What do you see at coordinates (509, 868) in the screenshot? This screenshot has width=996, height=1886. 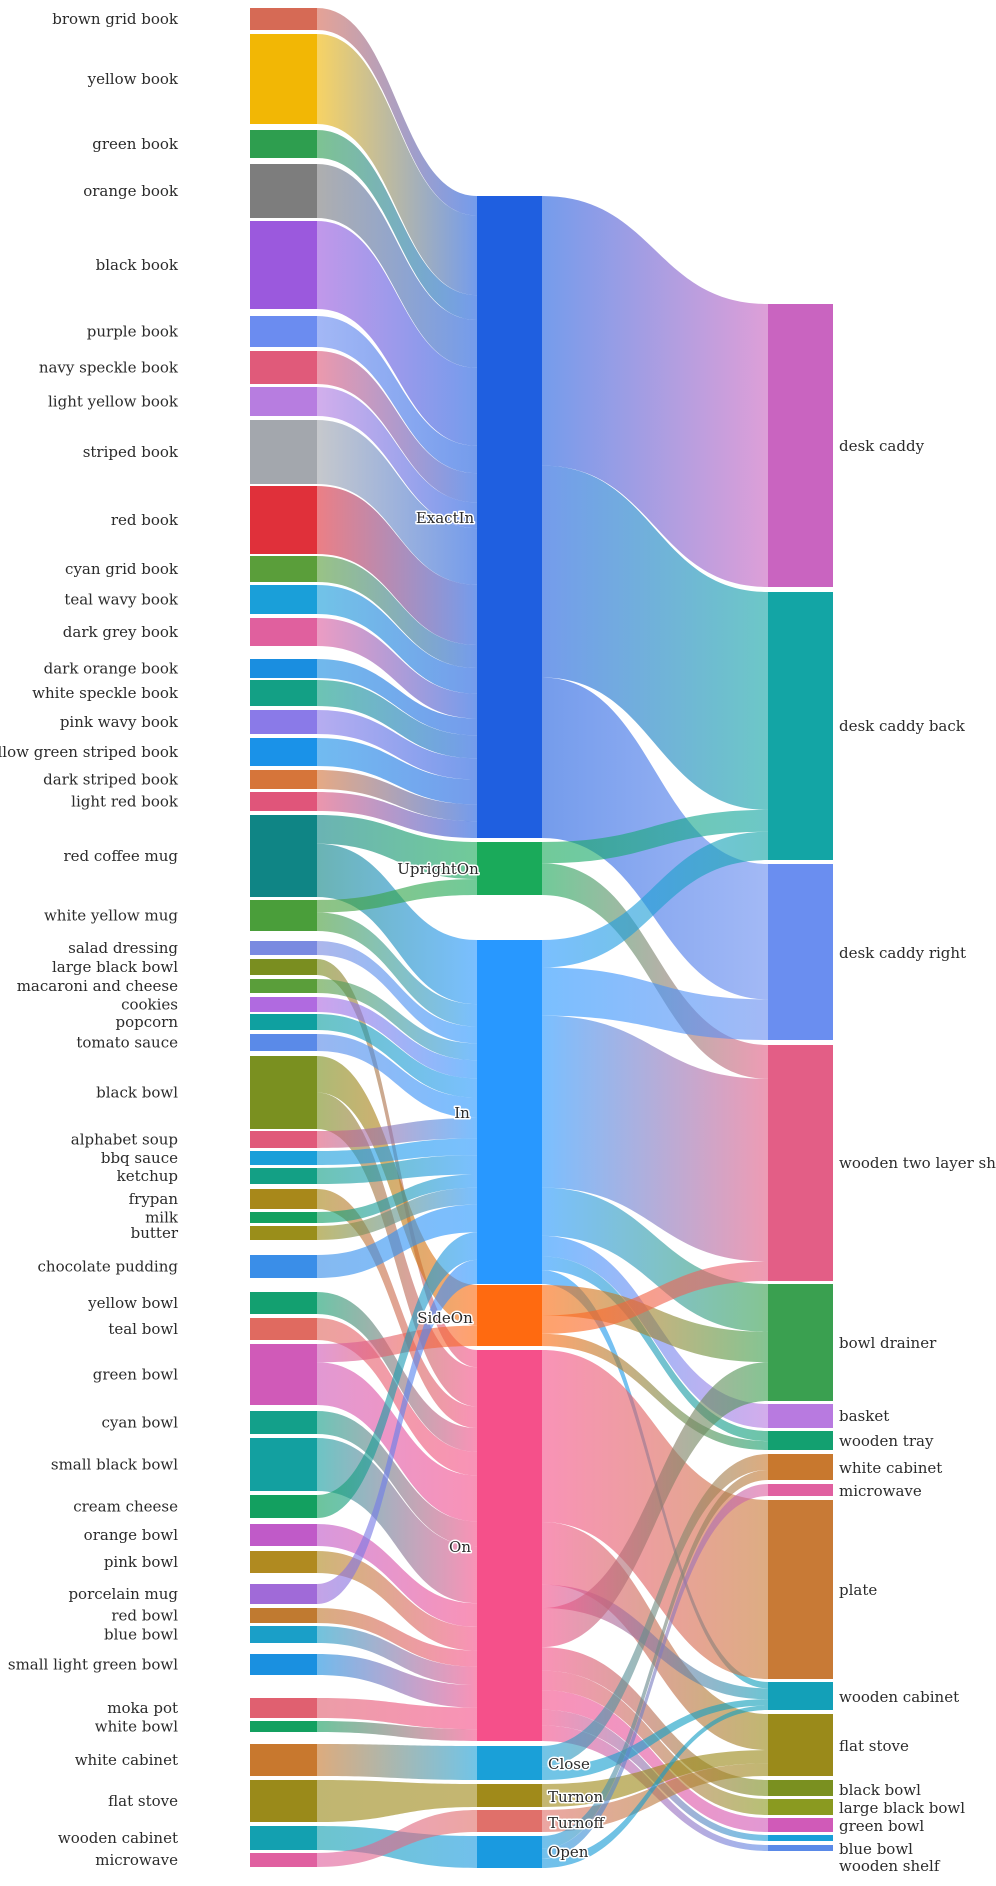 I see `relation-node-uprighton` at bounding box center [509, 868].